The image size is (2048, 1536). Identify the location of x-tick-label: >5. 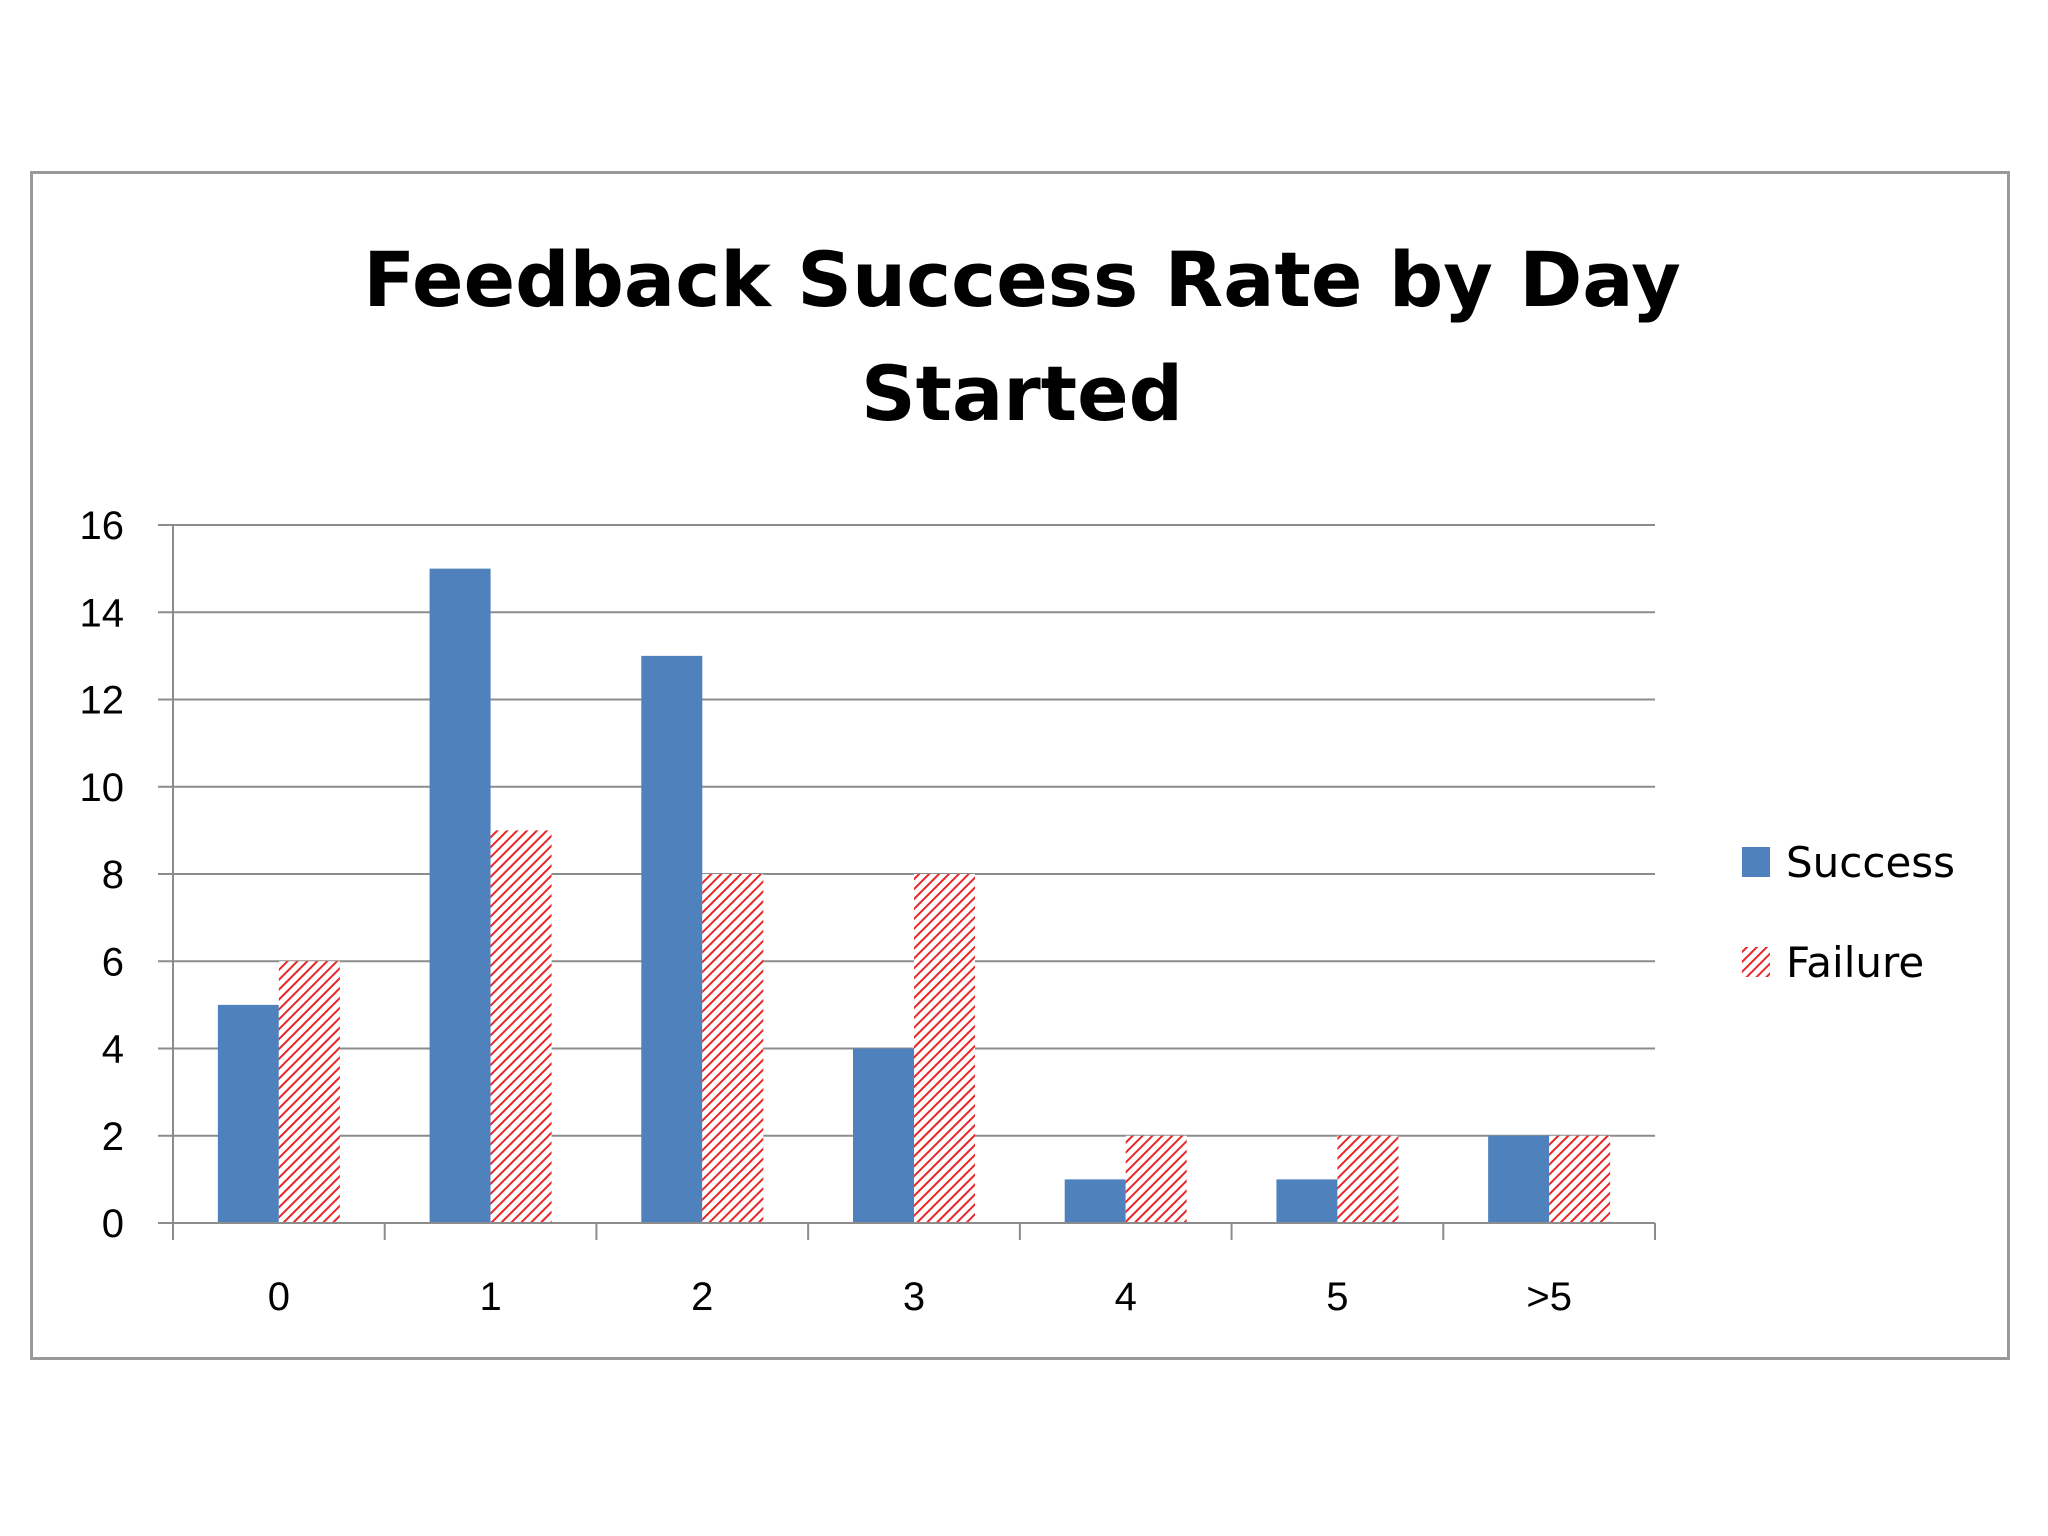
(1549, 1297).